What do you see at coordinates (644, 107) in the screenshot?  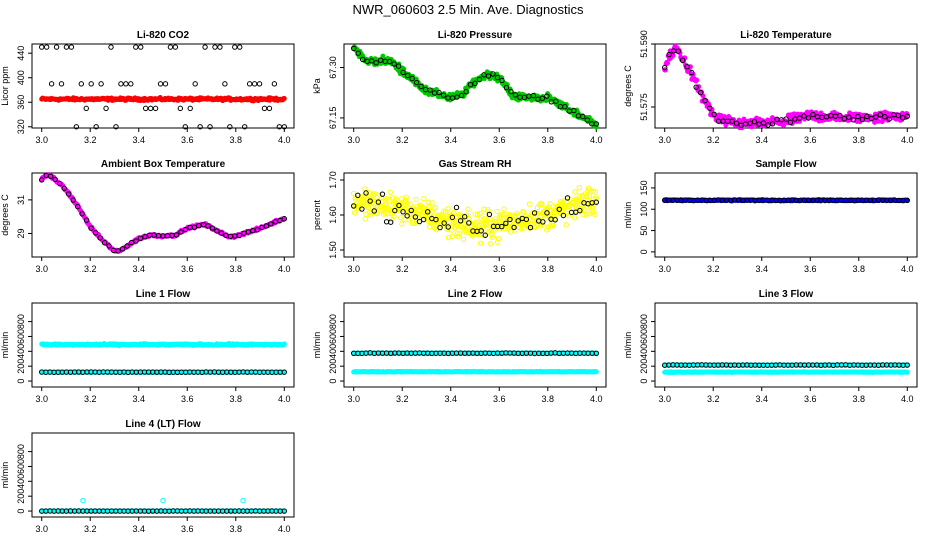 I see `y-tick-label: 51.575` at bounding box center [644, 107].